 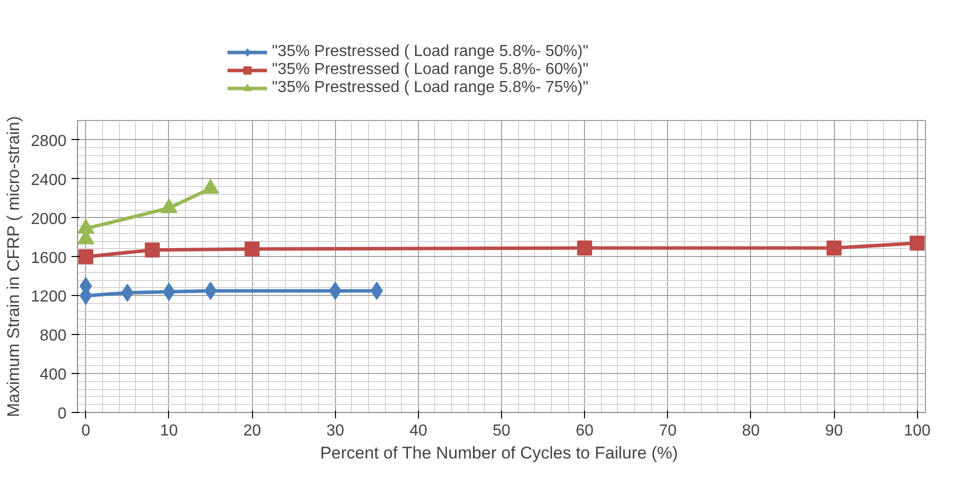 What do you see at coordinates (48, 141) in the screenshot?
I see `y-tick-label: 2800` at bounding box center [48, 141].